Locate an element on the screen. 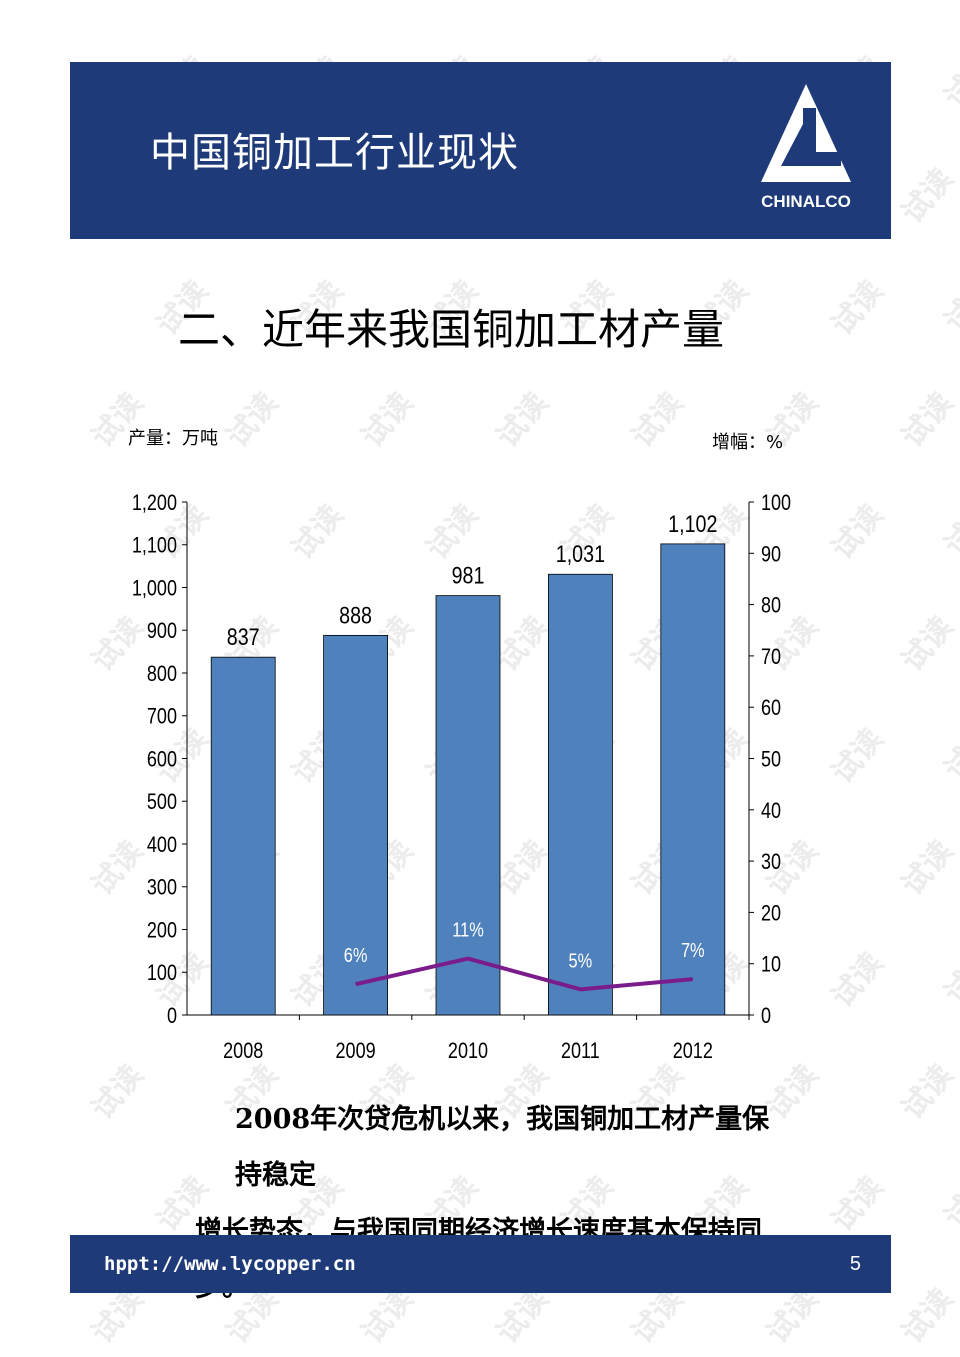 Image resolution: width=960 pixels, height=1357 pixels. y-axis-title: 产量：万吨 is located at coordinates (173, 438).